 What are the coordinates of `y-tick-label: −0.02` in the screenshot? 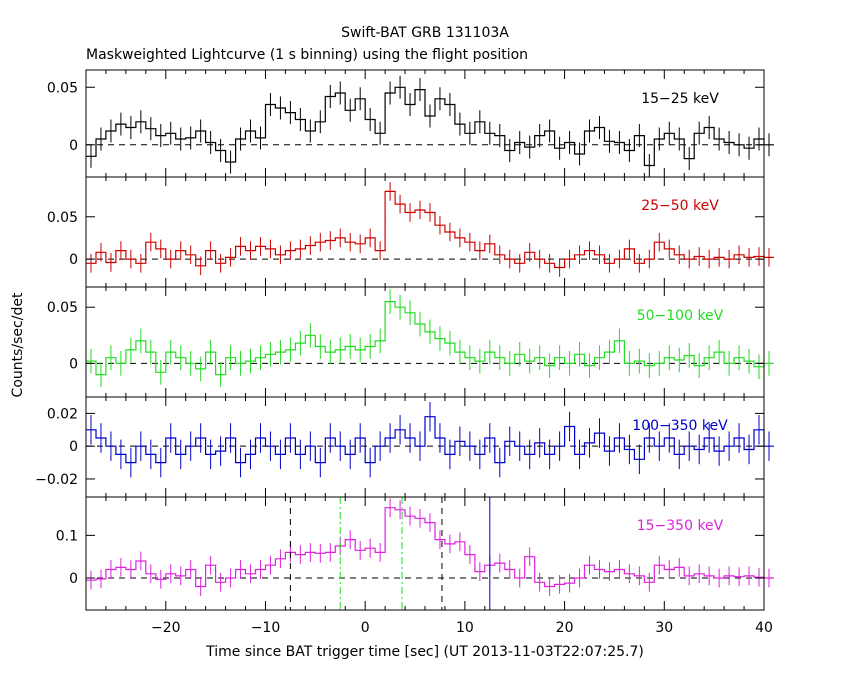 It's located at (56, 480).